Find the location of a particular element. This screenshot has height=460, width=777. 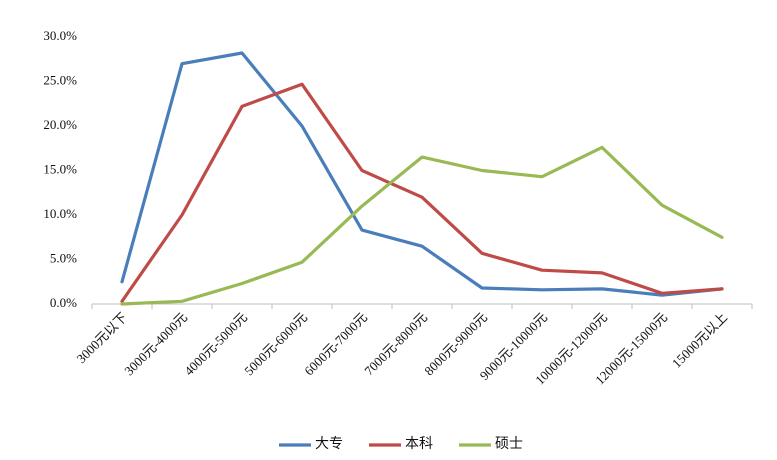

y-tick-label: 30.0% is located at coordinates (60, 35).